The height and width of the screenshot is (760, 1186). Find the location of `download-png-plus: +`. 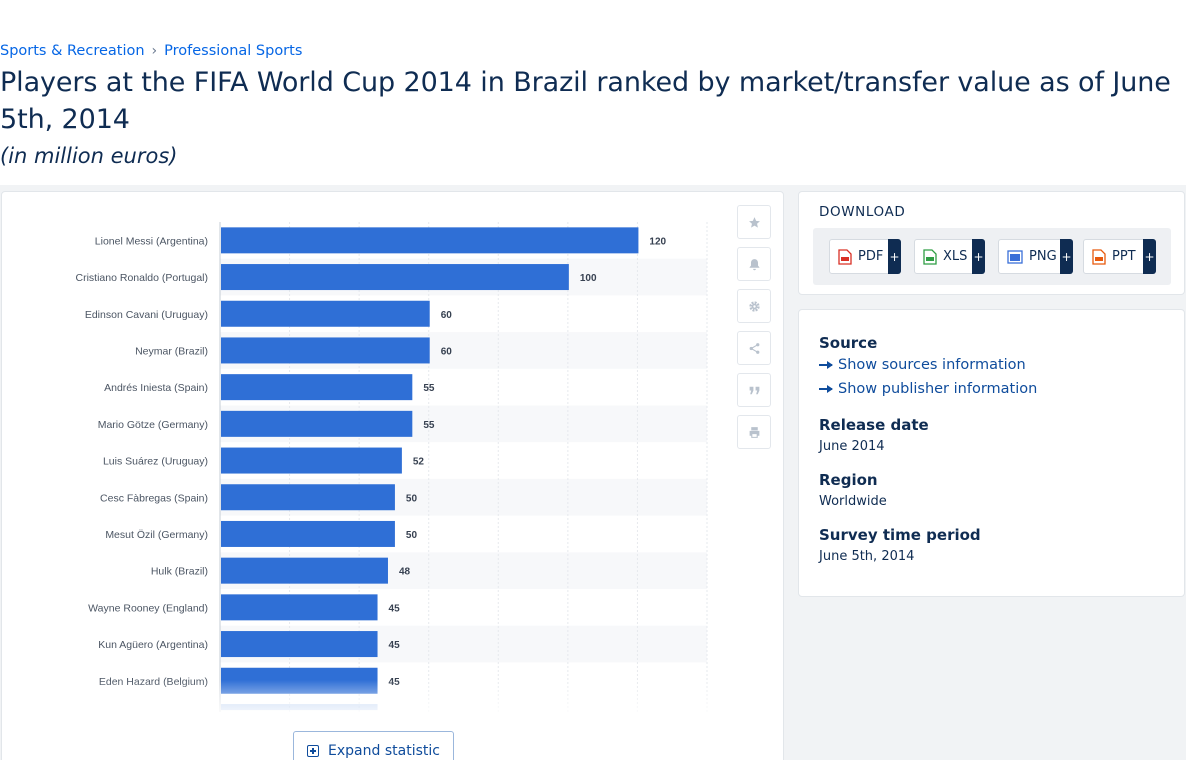

download-png-plus: + is located at coordinates (1066, 256).